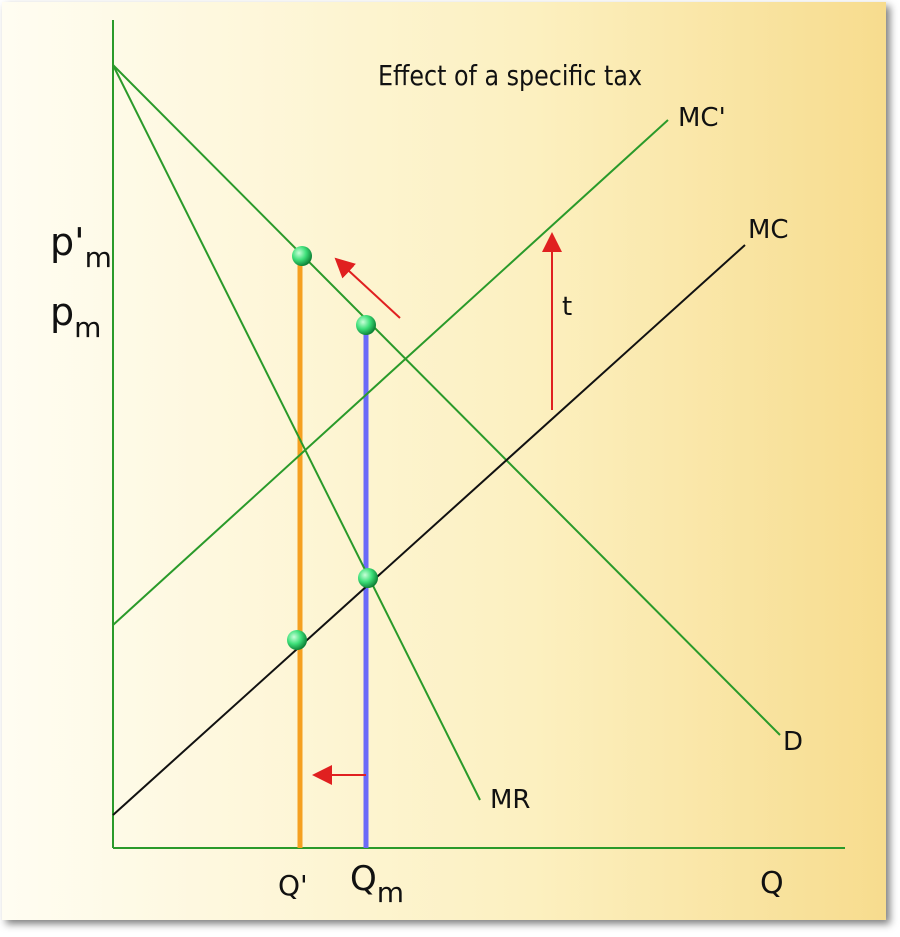  Describe the element at coordinates (510, 76) in the screenshot. I see `title: Effect of a specific tax` at that location.